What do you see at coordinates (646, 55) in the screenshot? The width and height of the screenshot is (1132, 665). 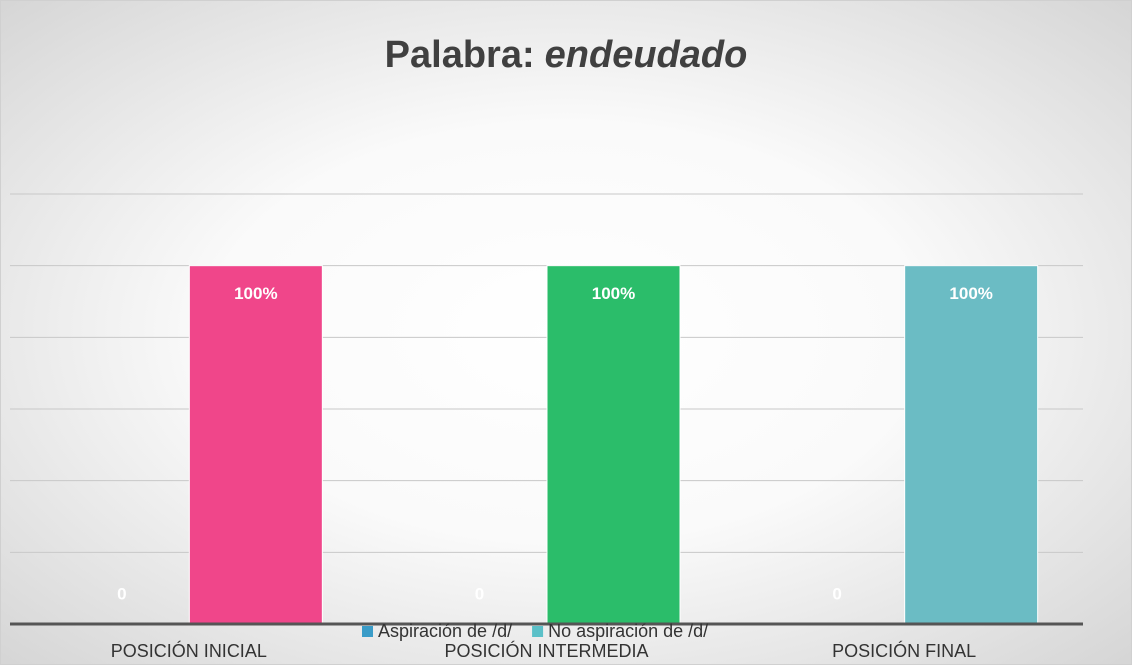 I see `title-word: endeudado` at bounding box center [646, 55].